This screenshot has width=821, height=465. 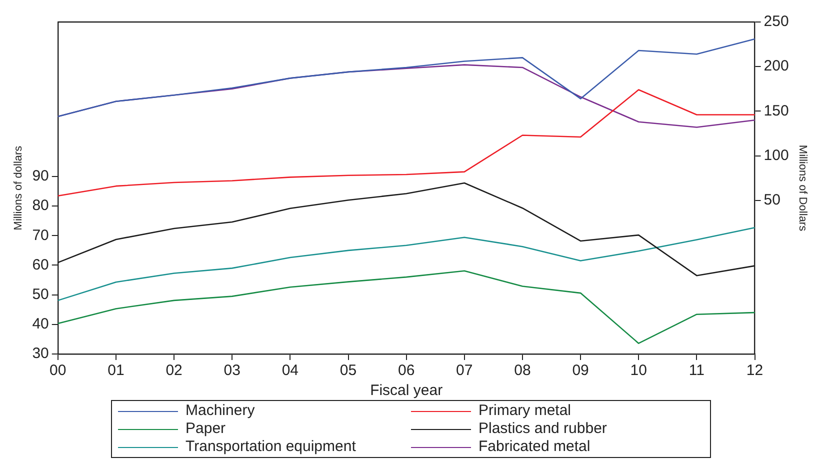 I want to click on x-tick-label: 01, so click(x=116, y=371).